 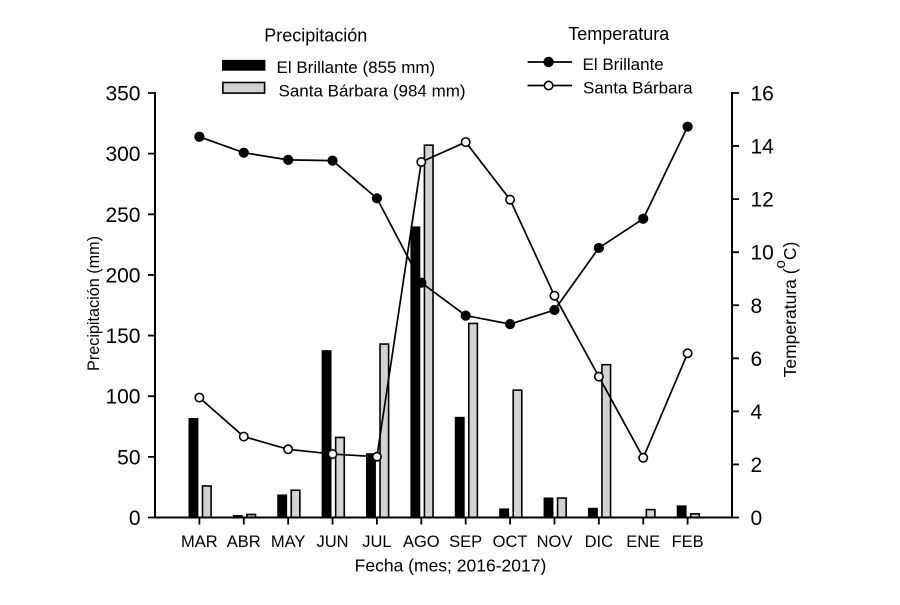 What do you see at coordinates (199, 542) in the screenshot?
I see `svg-text: MAR` at bounding box center [199, 542].